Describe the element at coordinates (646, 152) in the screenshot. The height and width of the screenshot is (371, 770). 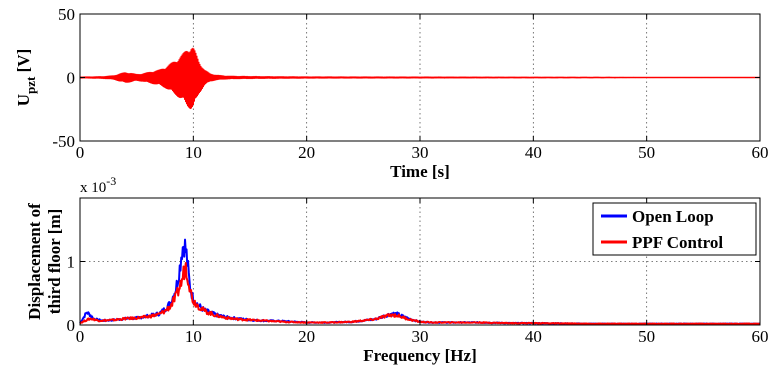
I see `time-plot-xtick-label: 50` at that location.